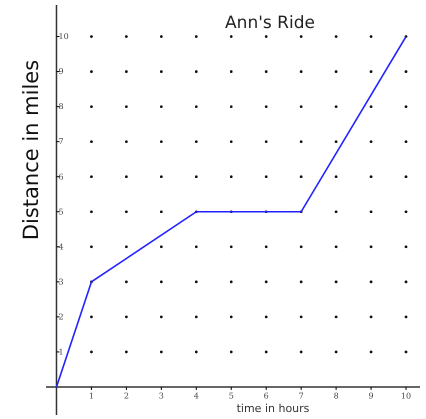 This screenshot has height=419, width=426. Describe the element at coordinates (61, 247) in the screenshot. I see `y-tick-label: 4` at that location.